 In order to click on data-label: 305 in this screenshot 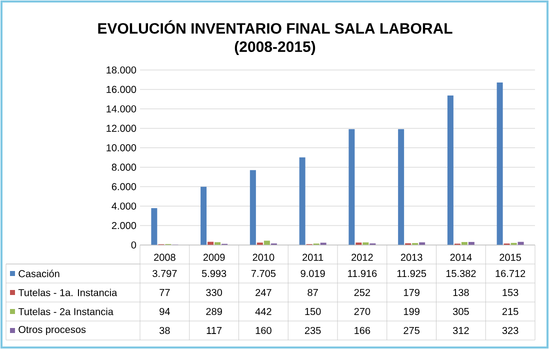, I will do `click(460, 312)`.